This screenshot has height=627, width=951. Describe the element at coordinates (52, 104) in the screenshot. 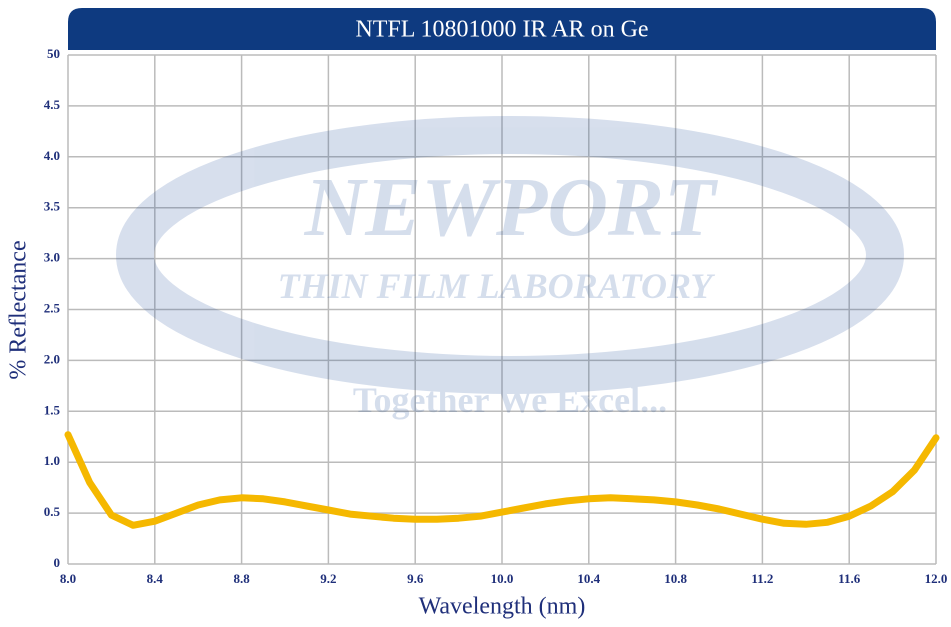

I see `y-tick-label: 4.5` at that location.